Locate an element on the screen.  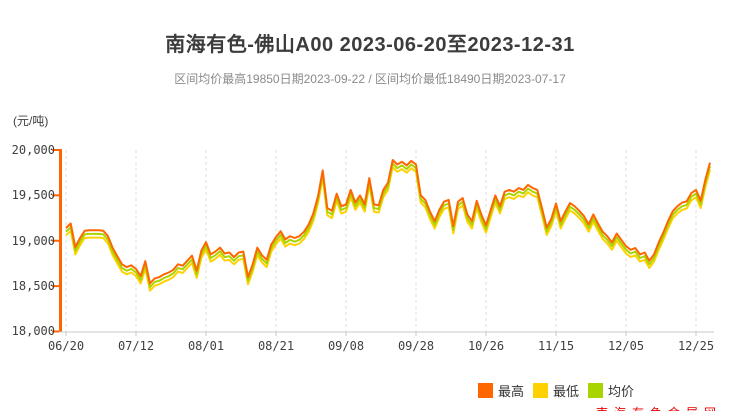
x-tick-label: 08/21 is located at coordinates (276, 346).